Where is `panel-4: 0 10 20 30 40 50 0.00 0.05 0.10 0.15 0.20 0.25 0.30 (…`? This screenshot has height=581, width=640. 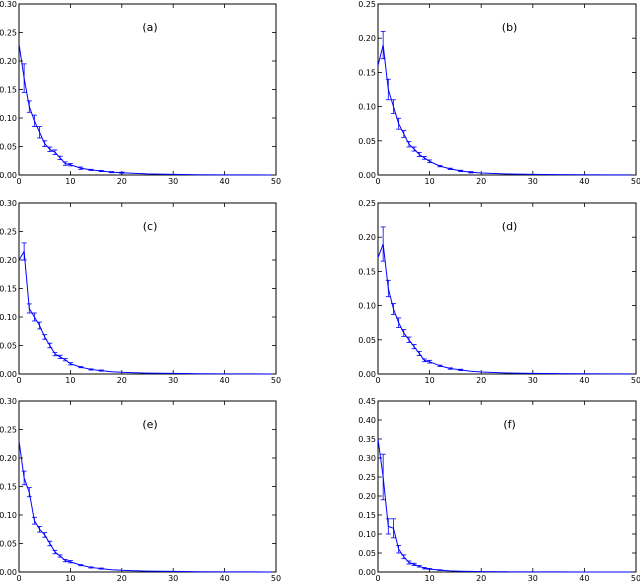 panel-4: 0 10 20 30 40 50 0.00 0.05 0.10 0.15 0.20 0.25 0.30 (… is located at coordinates (140, 489).